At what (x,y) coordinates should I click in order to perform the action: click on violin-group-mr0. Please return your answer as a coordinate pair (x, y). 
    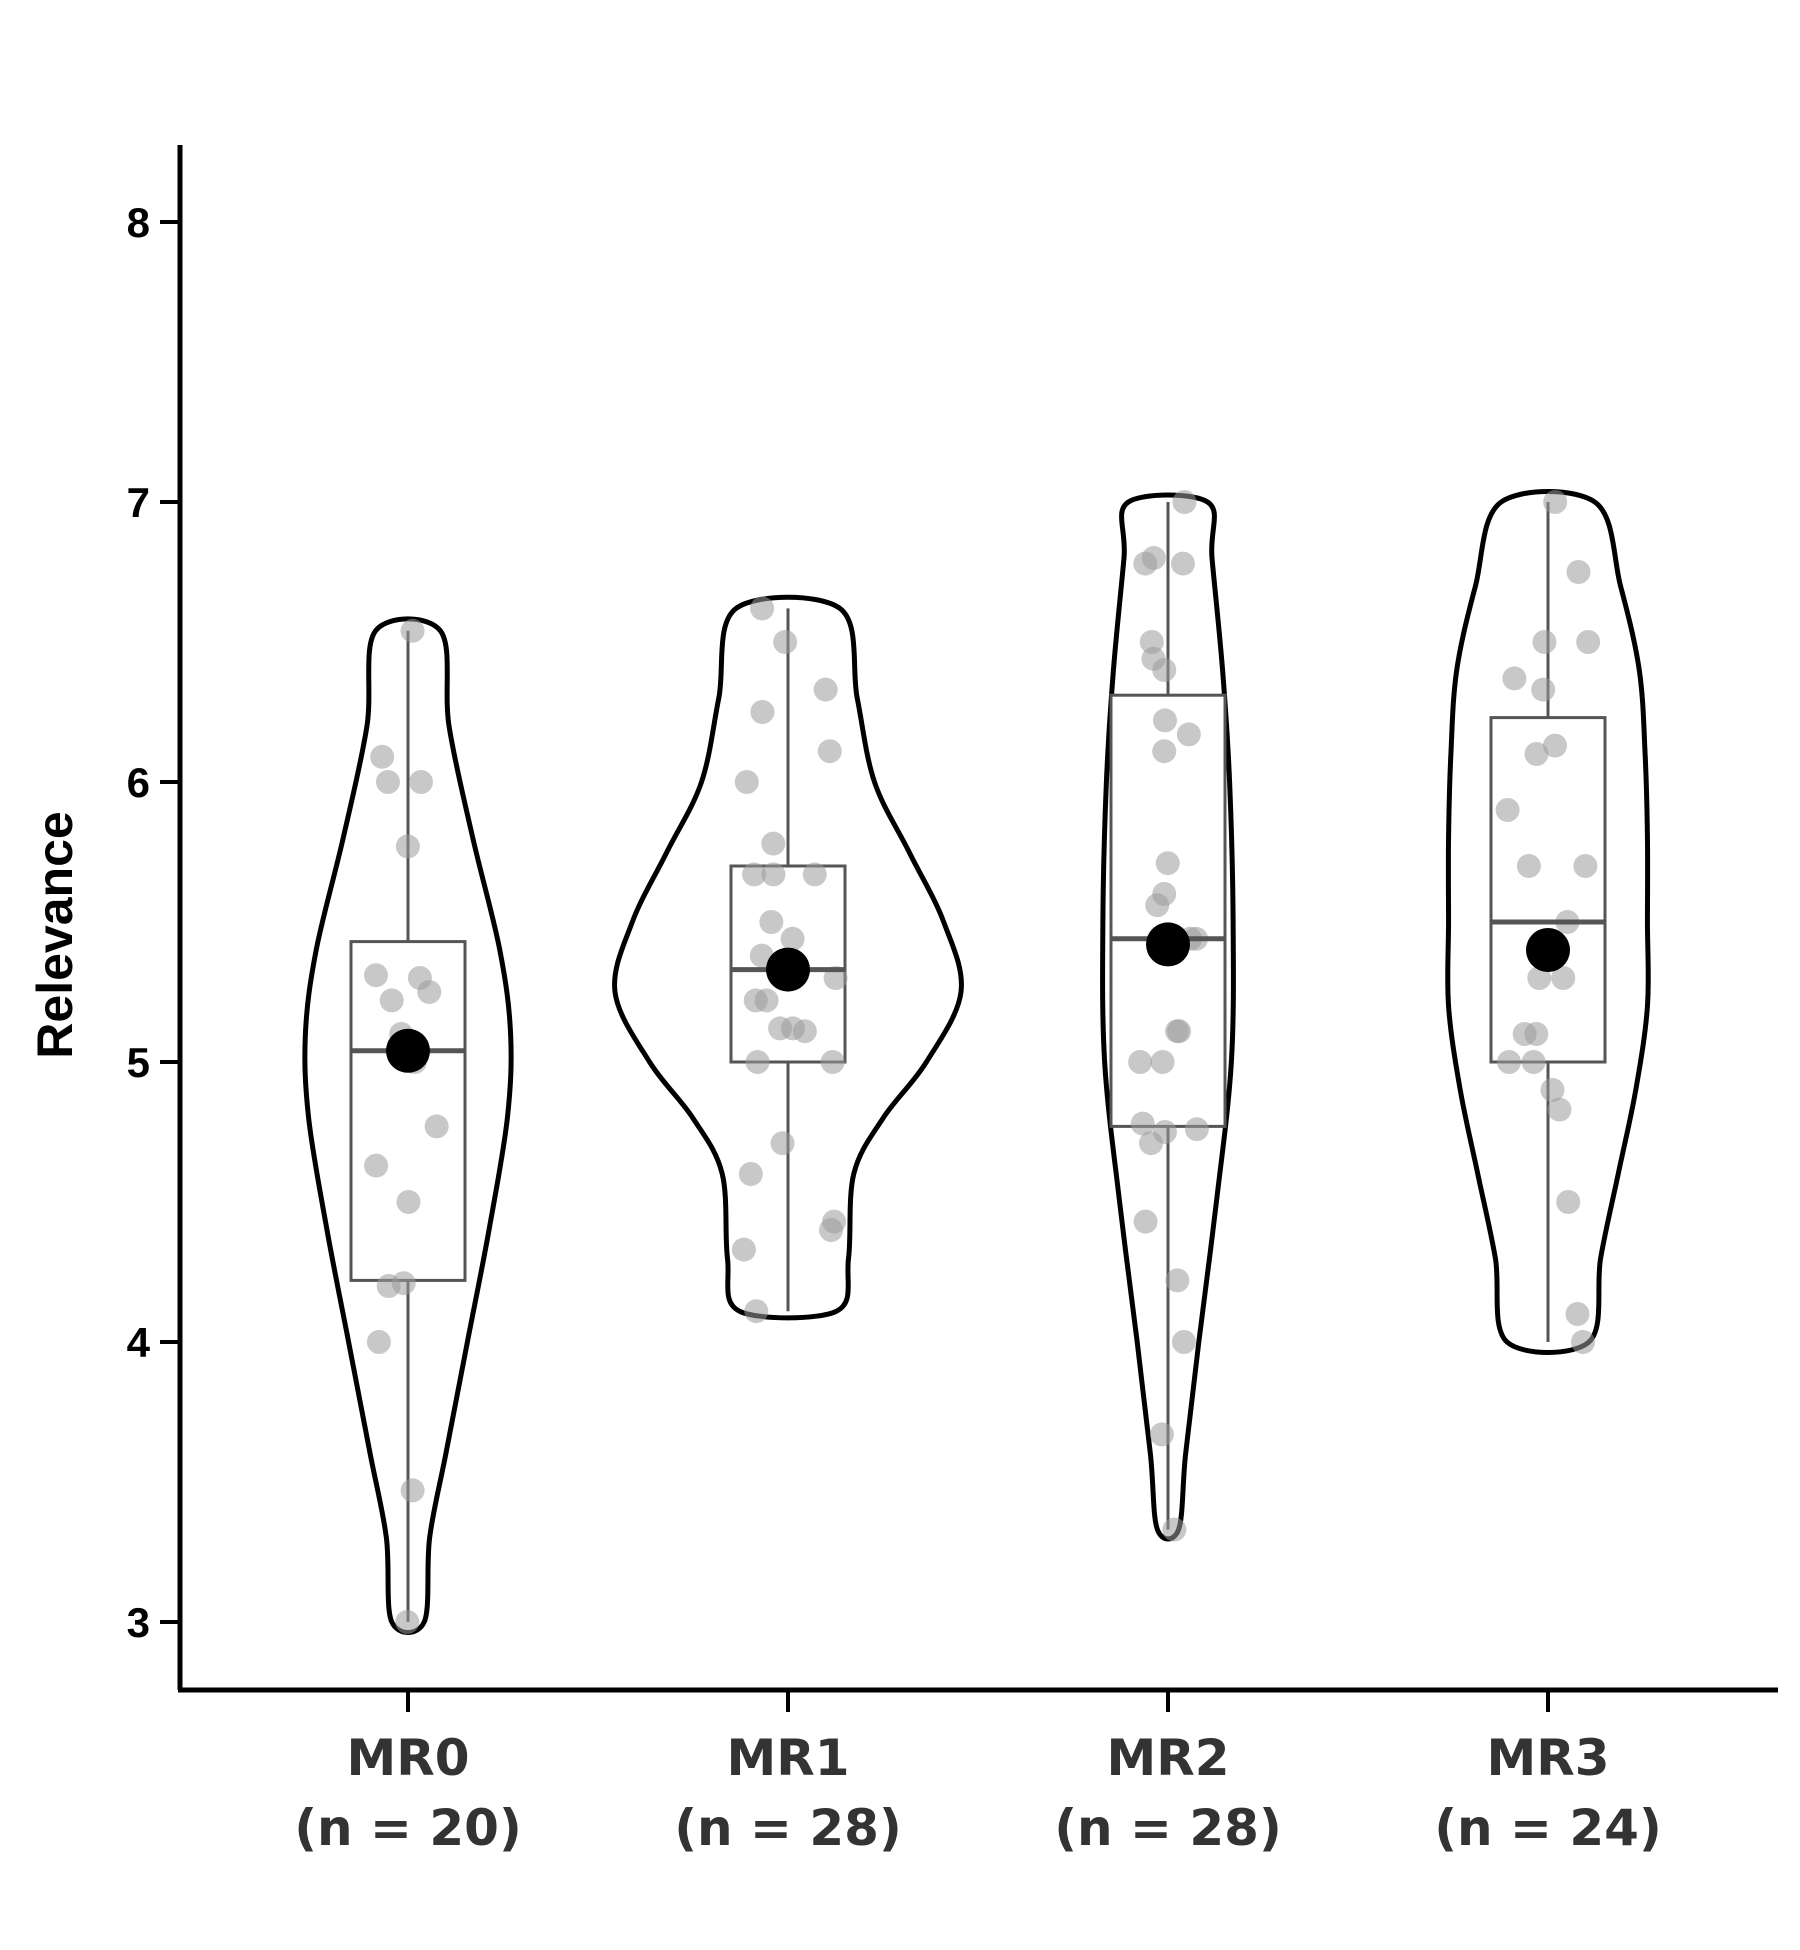
    Looking at the image, I should click on (408, 1125).